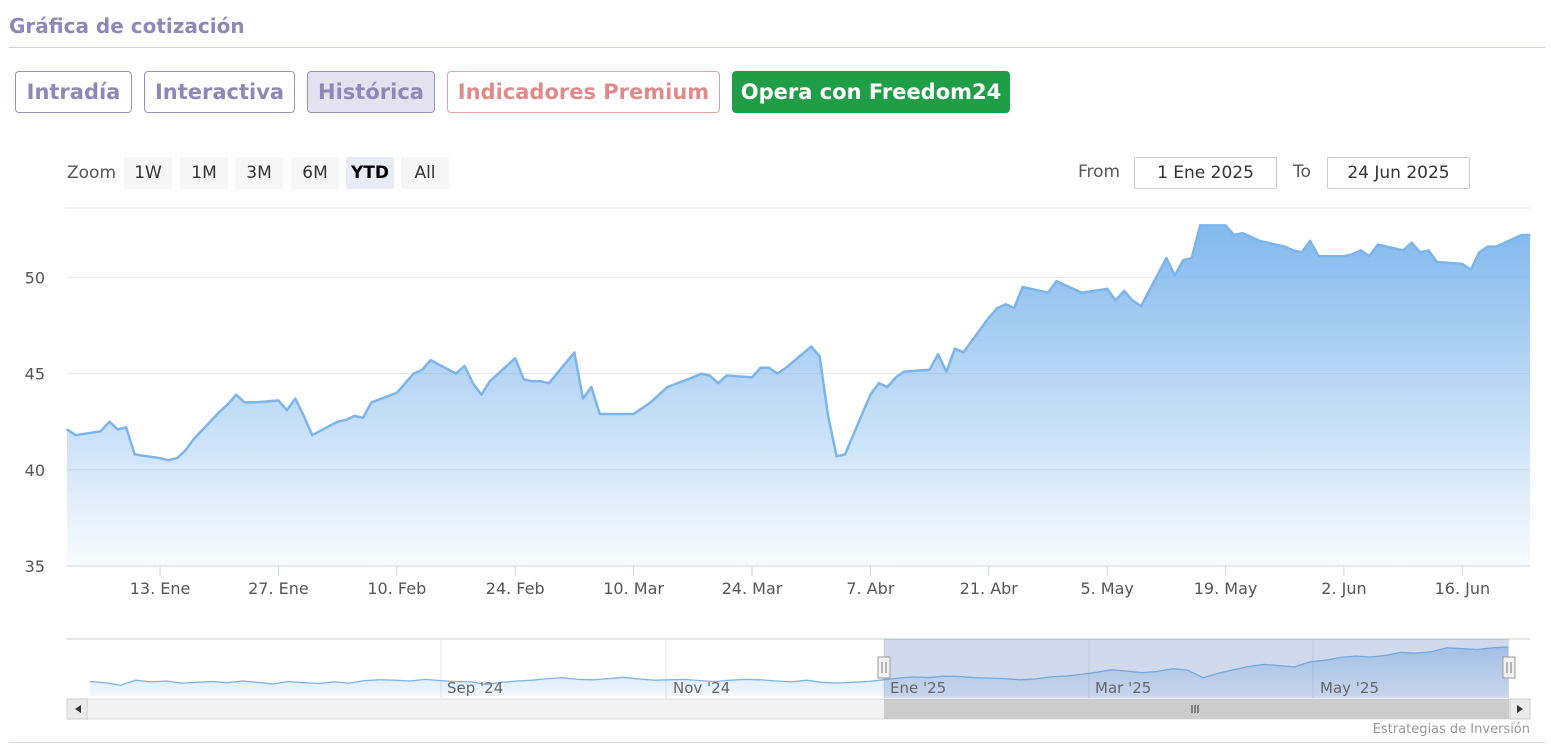 Image resolution: width=1551 pixels, height=750 pixels. Describe the element at coordinates (1398, 173) in the screenshot. I see `to-date-input: 24 Jun 2025` at that location.